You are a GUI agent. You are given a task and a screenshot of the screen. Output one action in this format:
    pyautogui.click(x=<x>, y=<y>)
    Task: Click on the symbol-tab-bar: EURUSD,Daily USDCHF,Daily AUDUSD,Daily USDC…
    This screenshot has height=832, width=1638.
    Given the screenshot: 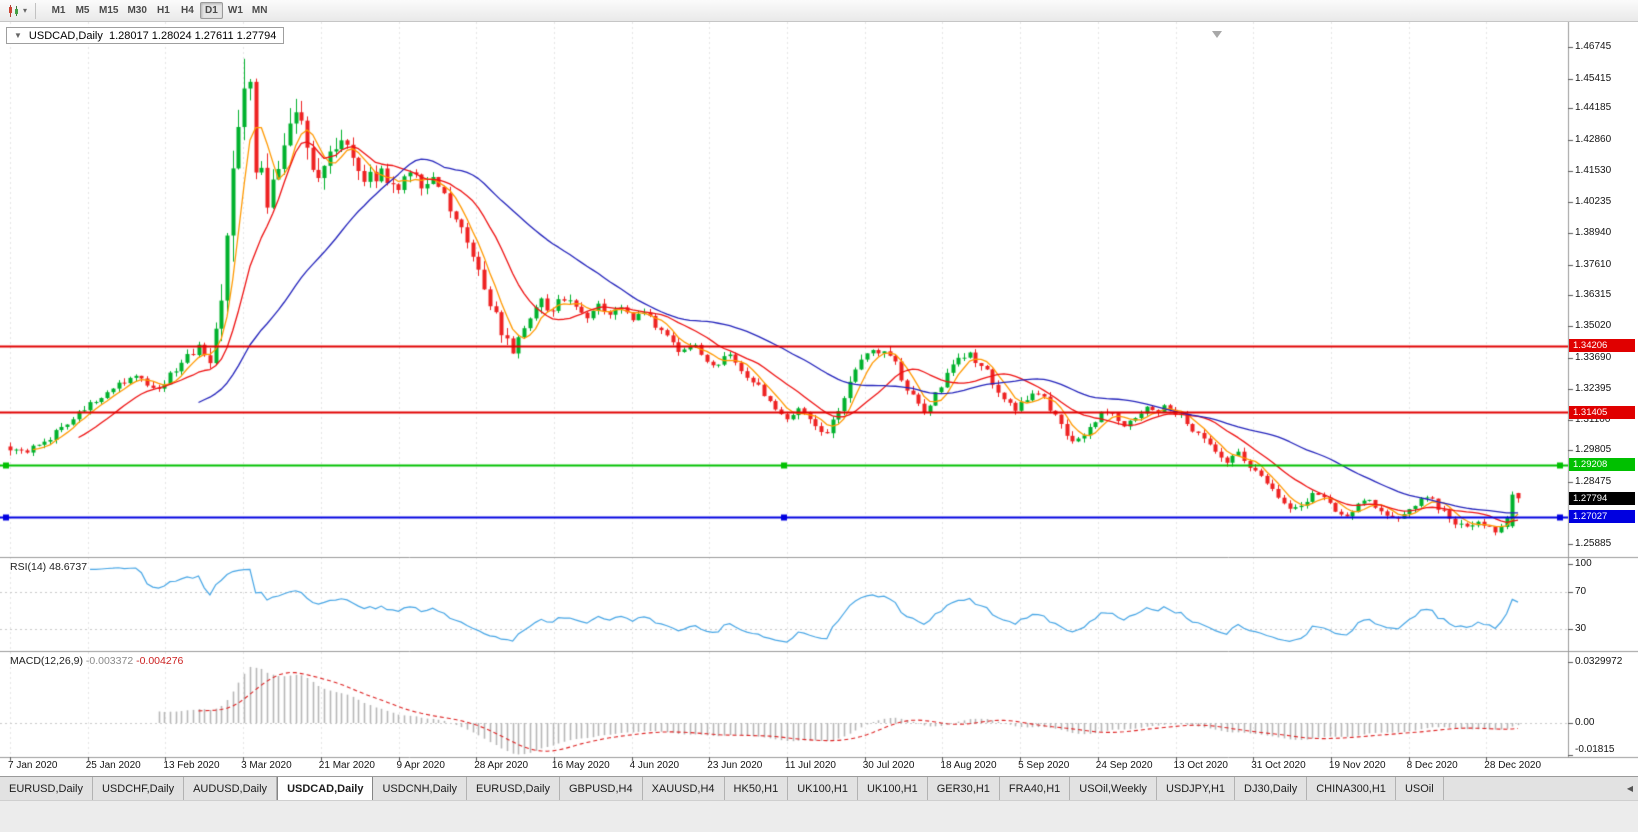 What is the action you would take?
    pyautogui.click(x=819, y=788)
    